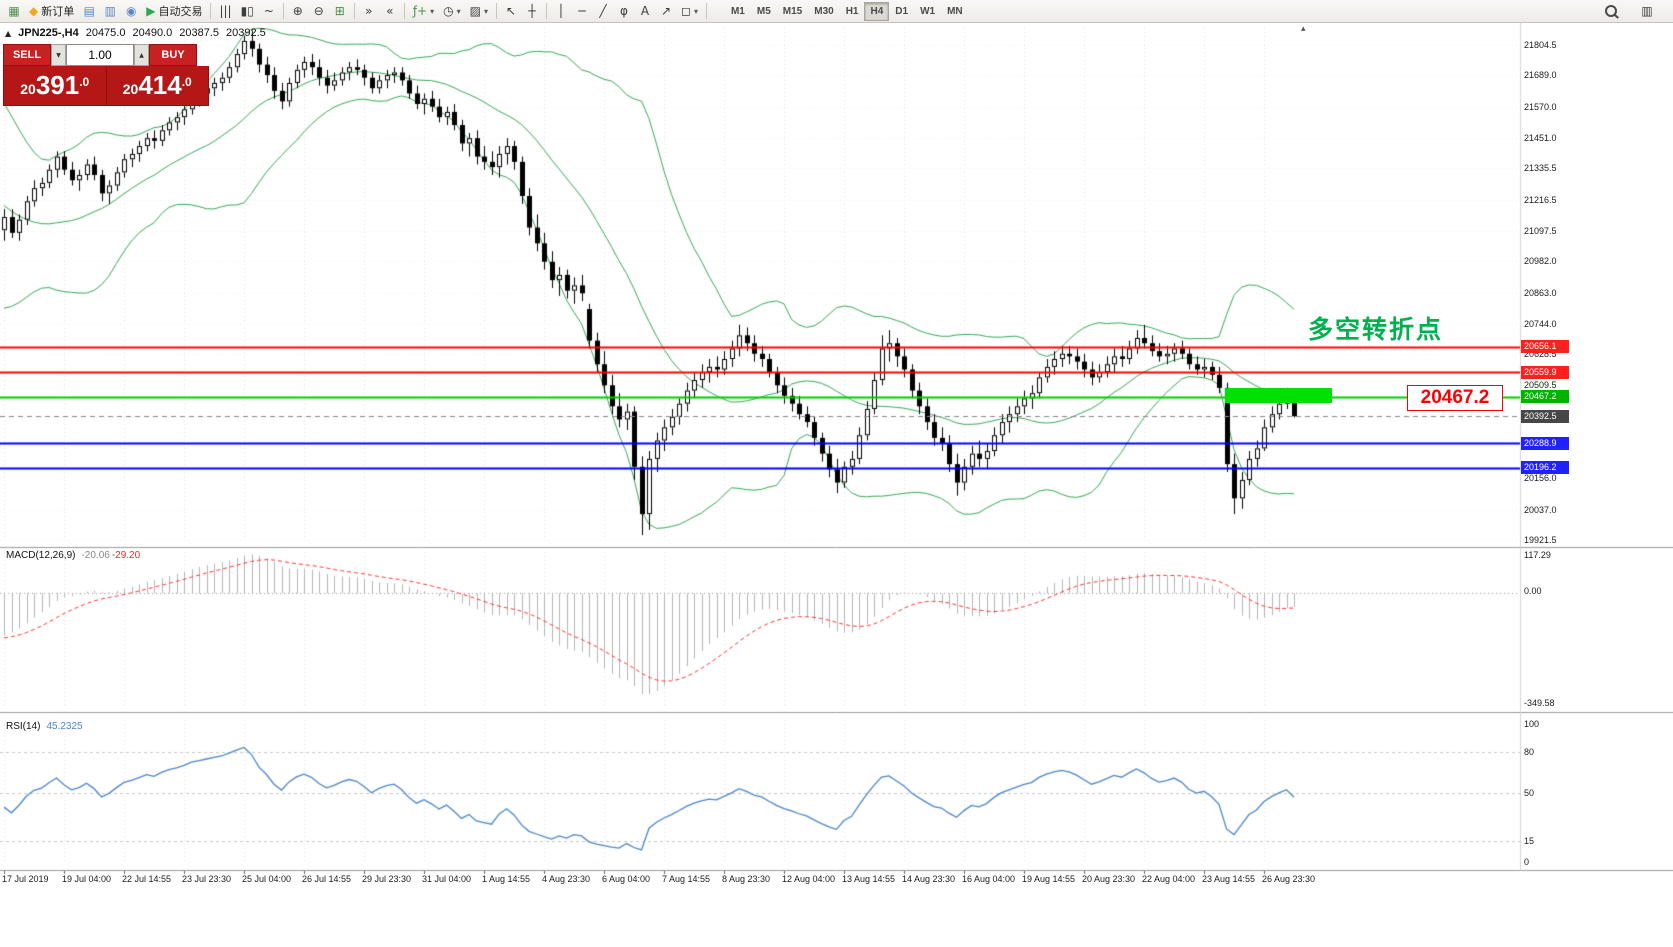 This screenshot has height=947, width=1673. I want to click on horizontal-line-icon: ─, so click(582, 11).